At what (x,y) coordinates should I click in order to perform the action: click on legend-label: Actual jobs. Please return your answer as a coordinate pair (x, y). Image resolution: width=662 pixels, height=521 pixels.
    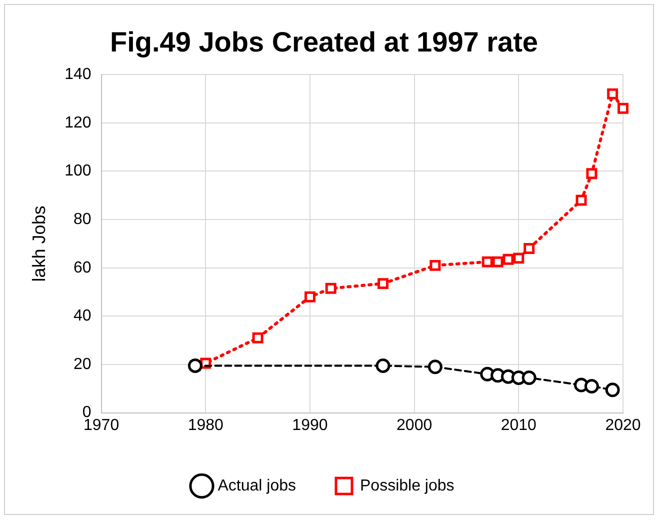
    Looking at the image, I should click on (257, 485).